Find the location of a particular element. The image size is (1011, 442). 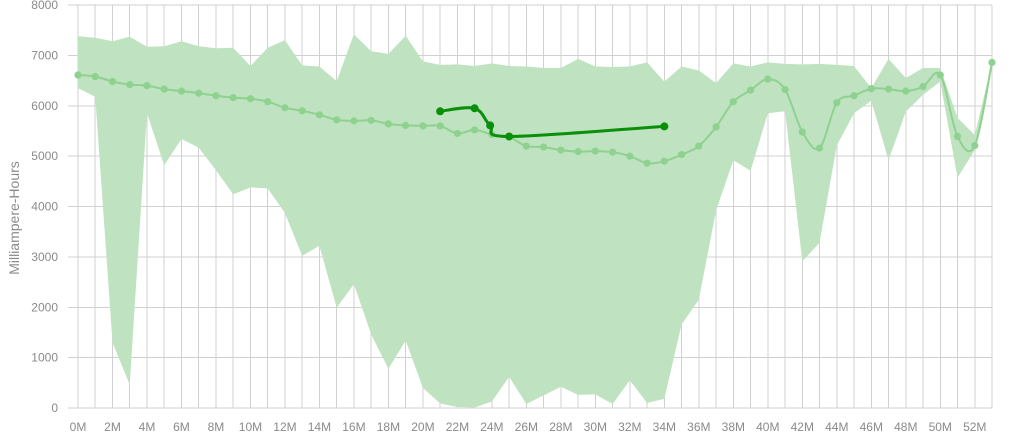

y-tick-label: 0 is located at coordinates (54, 408).